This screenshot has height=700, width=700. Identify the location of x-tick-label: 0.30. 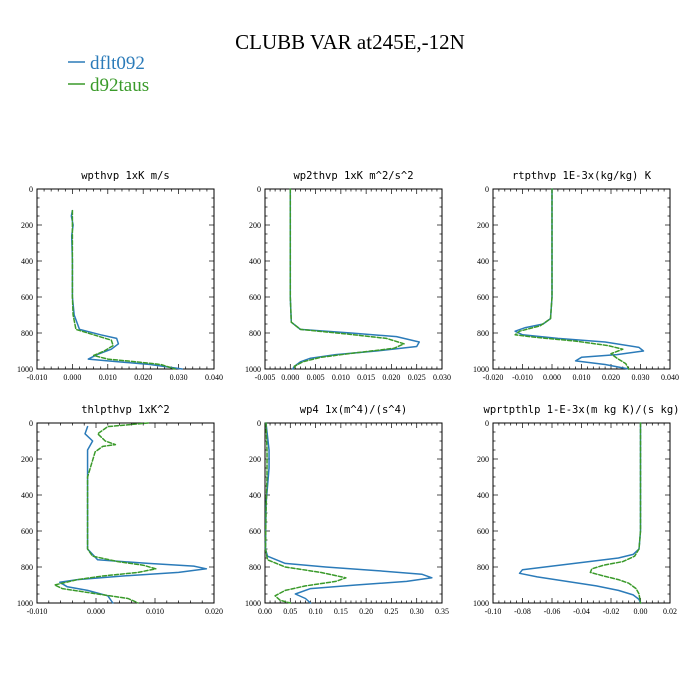
(417, 611).